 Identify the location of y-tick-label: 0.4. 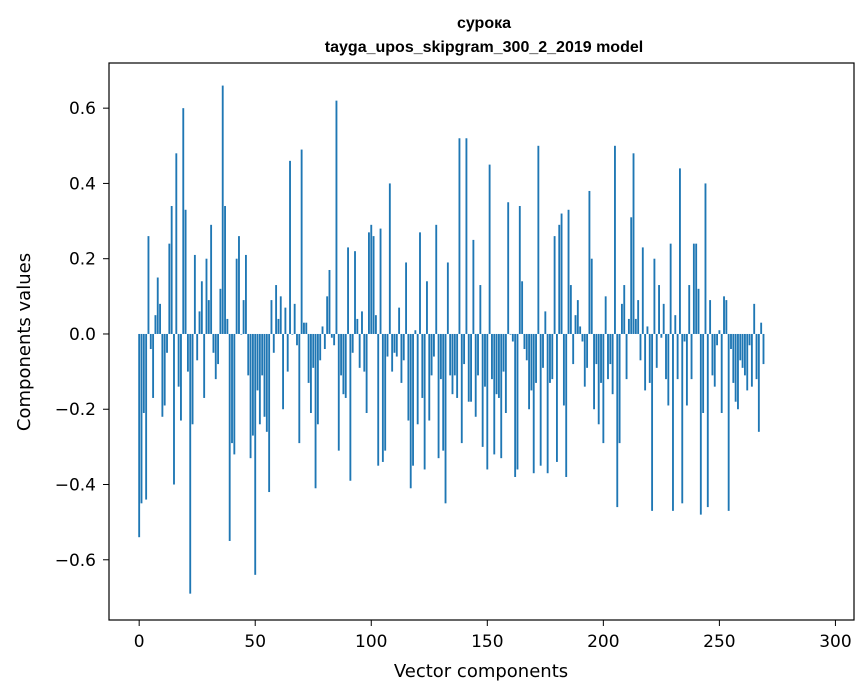
(82, 184).